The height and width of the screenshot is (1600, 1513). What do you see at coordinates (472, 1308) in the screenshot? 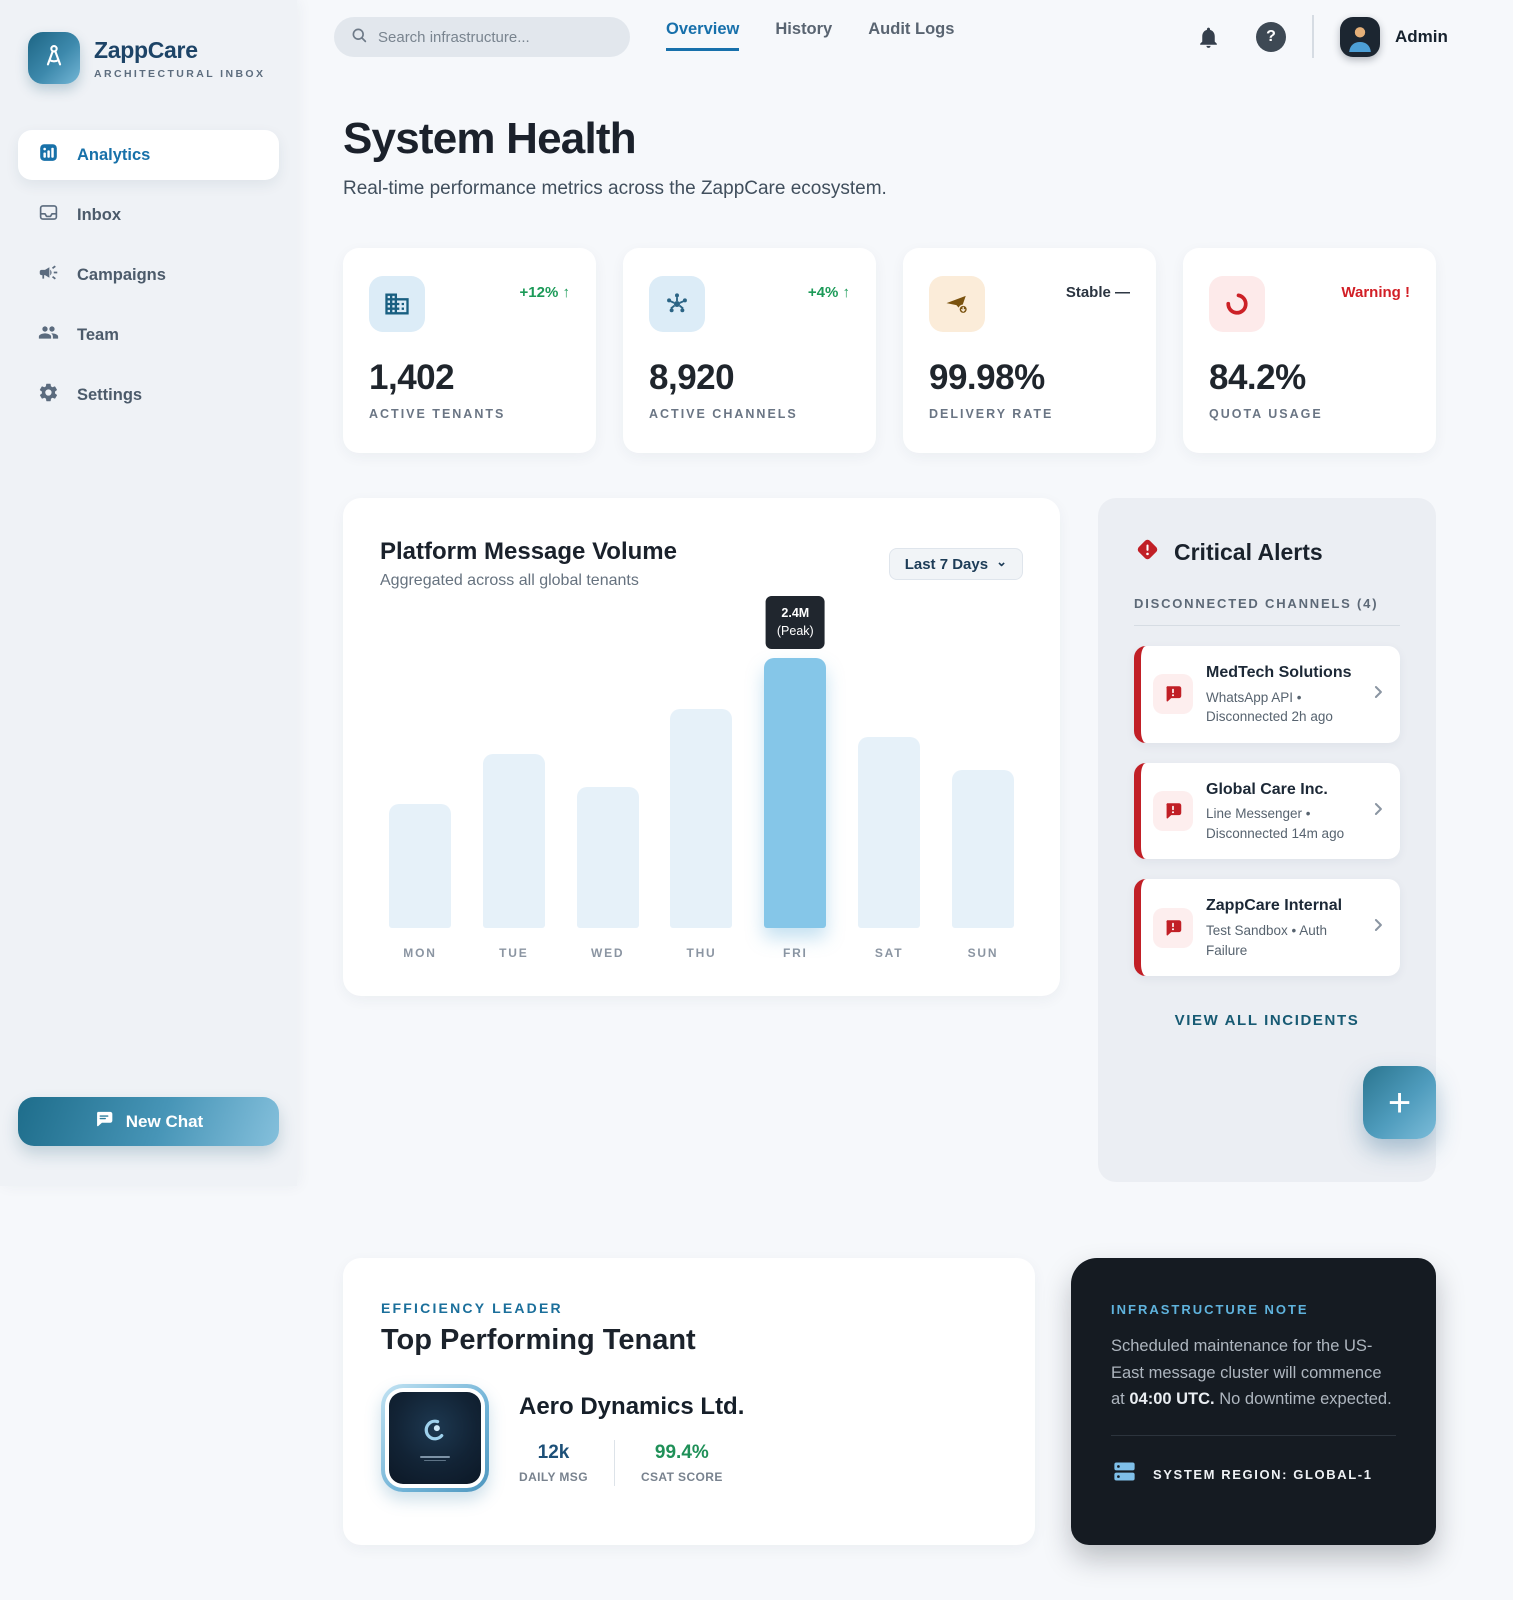
I see `tenant-eyebrow: EFFICIENCY LEADER` at bounding box center [472, 1308].